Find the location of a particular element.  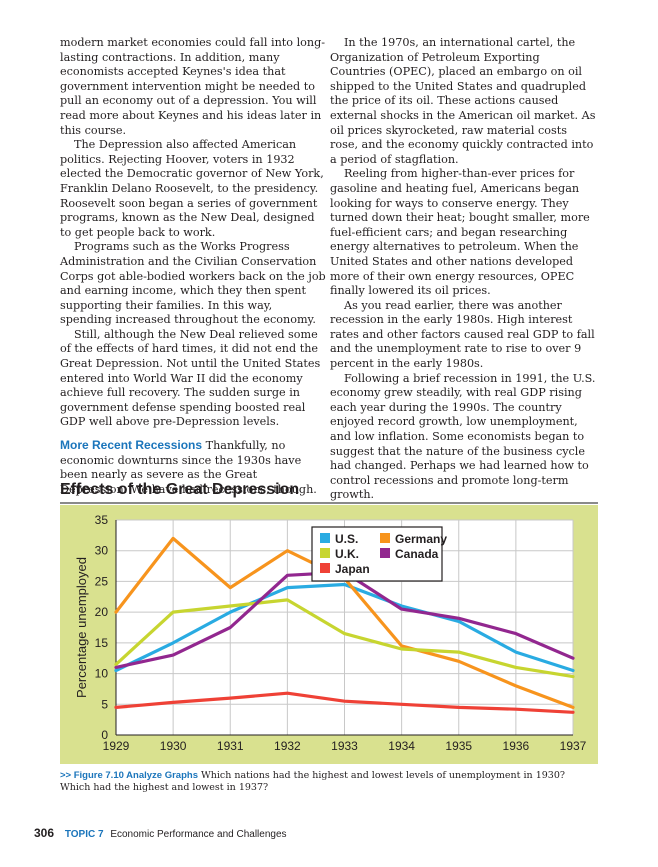

x-tick-label: 1930 is located at coordinates (173, 746).